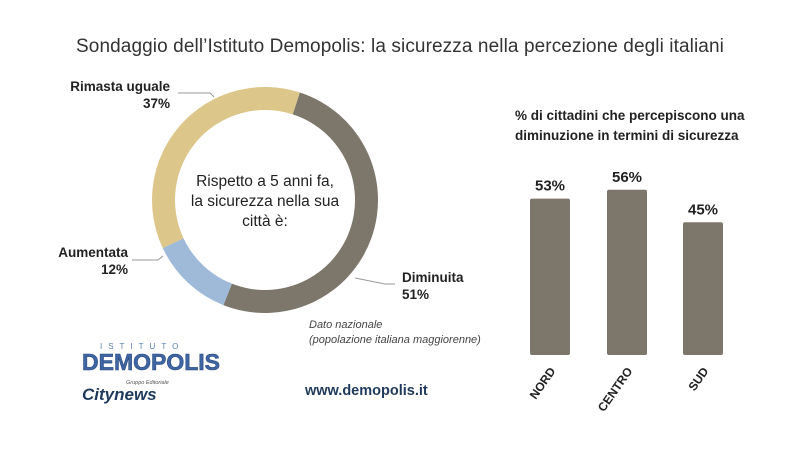  Describe the element at coordinates (374, 281) in the screenshot. I see `leader-line-diminuita` at that location.